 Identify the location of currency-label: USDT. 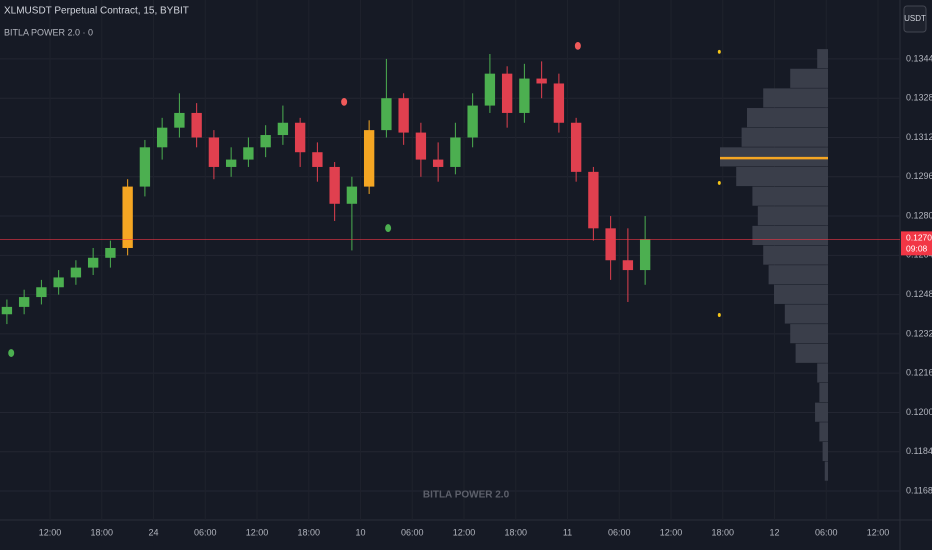
(915, 18).